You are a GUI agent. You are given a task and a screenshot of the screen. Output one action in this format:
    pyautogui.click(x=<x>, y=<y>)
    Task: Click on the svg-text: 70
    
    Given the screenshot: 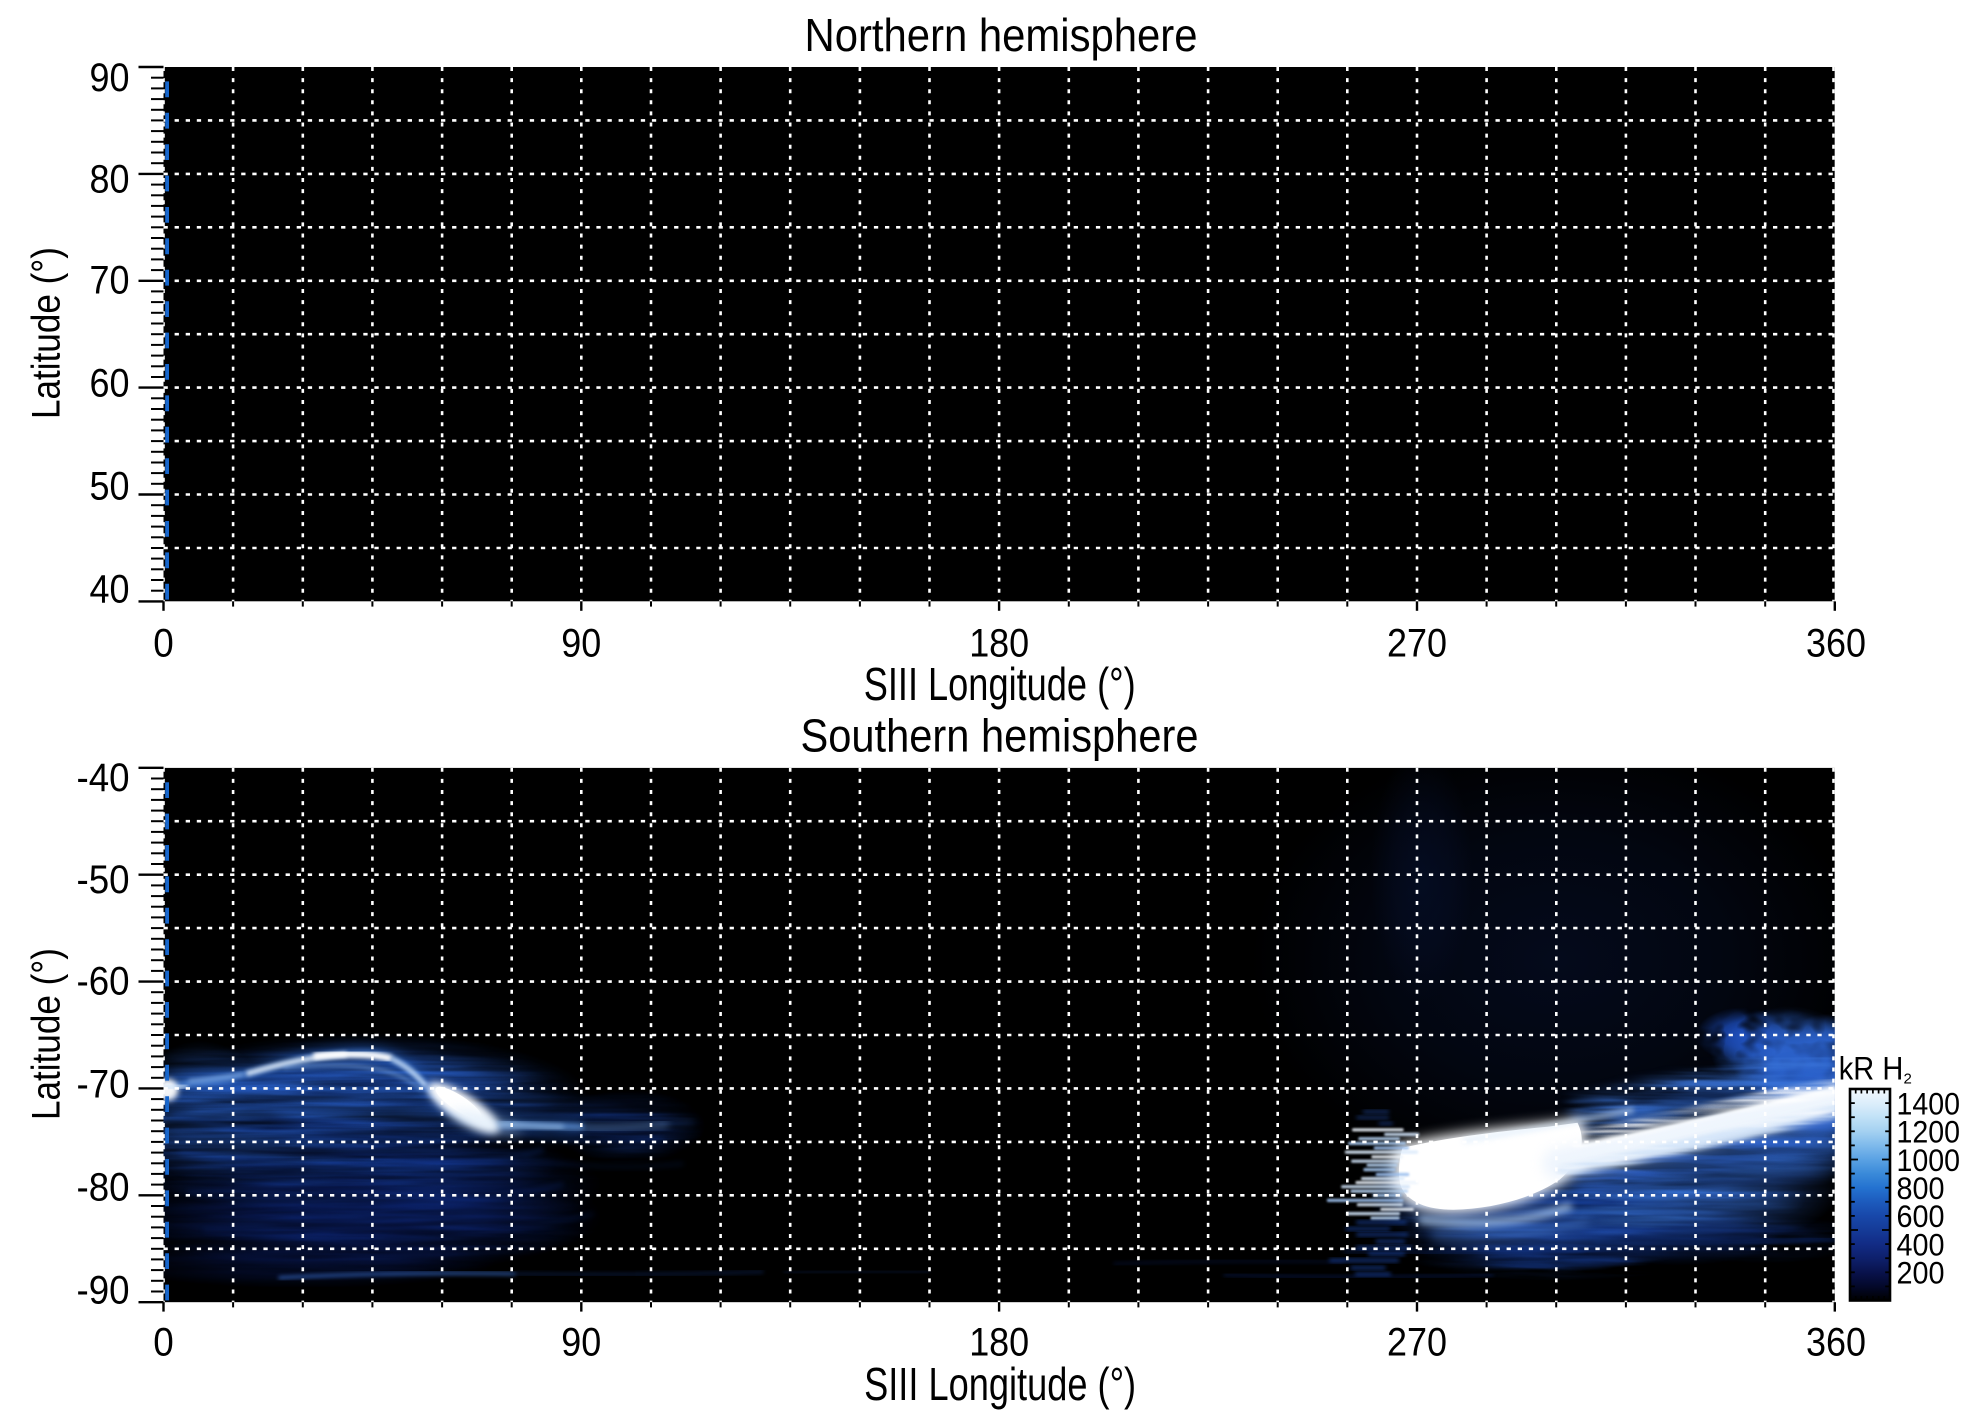 What is the action you would take?
    pyautogui.click(x=110, y=281)
    